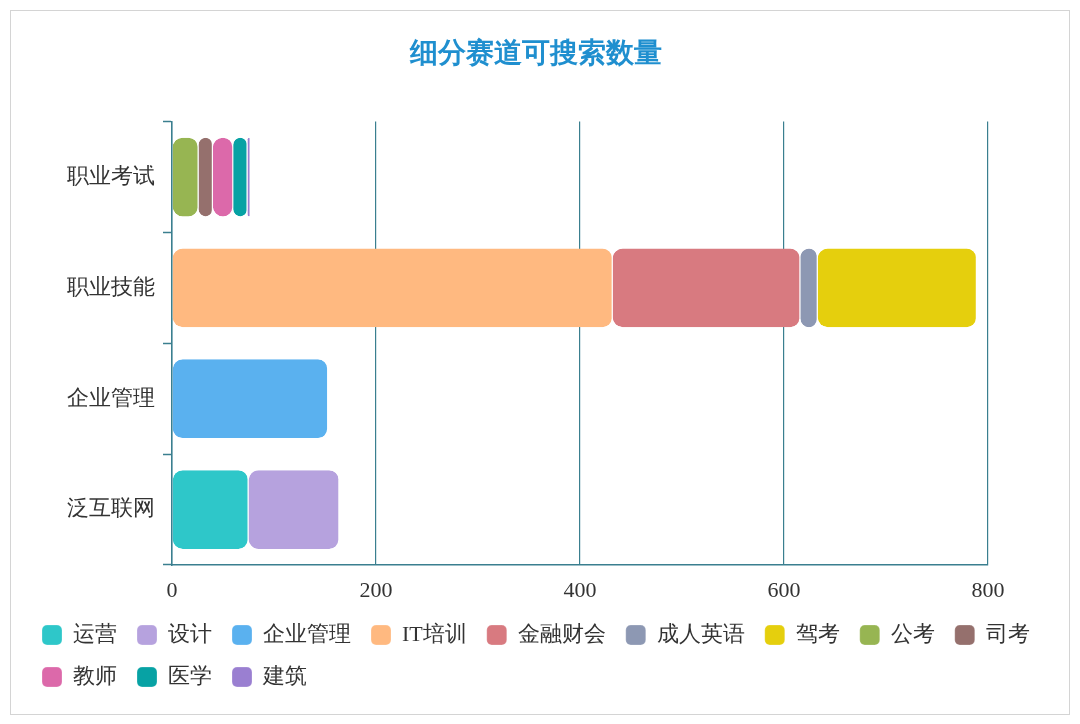 This screenshot has height=724, width=1080. What do you see at coordinates (561, 633) in the screenshot?
I see `legend-label: 金融财会` at bounding box center [561, 633].